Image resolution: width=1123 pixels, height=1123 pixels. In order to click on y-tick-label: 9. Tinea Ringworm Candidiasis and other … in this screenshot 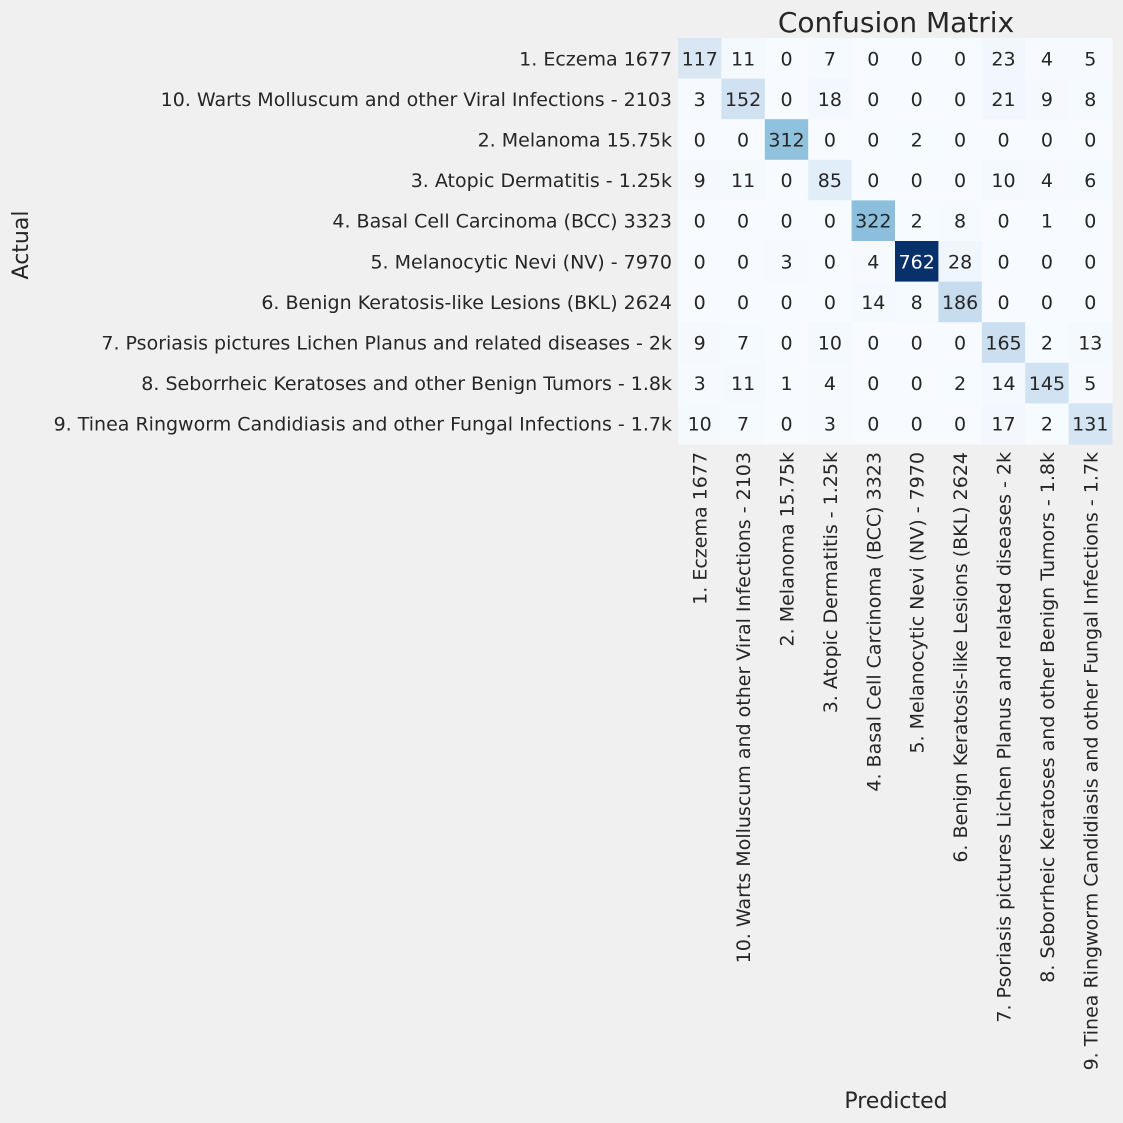, I will do `click(363, 425)`.